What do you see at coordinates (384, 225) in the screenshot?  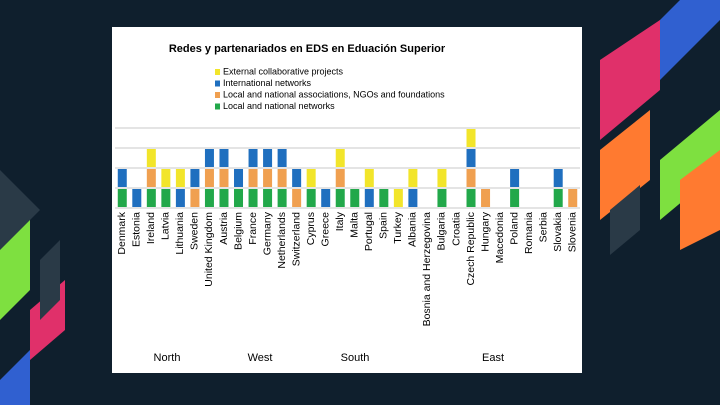 I see `x-tick-label: Spain` at bounding box center [384, 225].